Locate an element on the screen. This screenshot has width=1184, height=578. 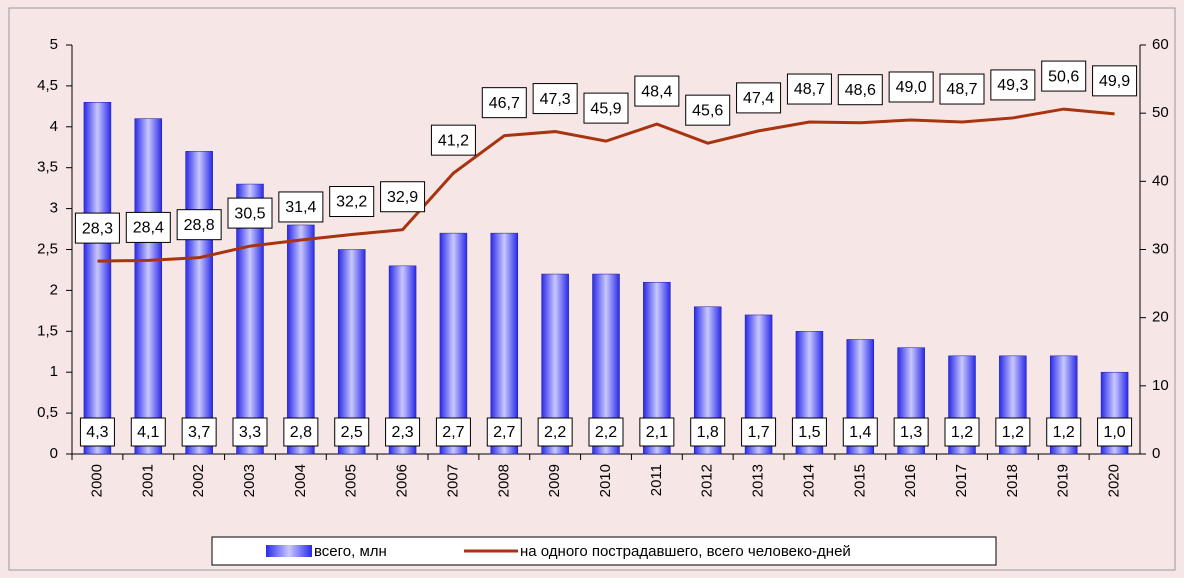
x-tick-label: 2016 is located at coordinates (910, 480).